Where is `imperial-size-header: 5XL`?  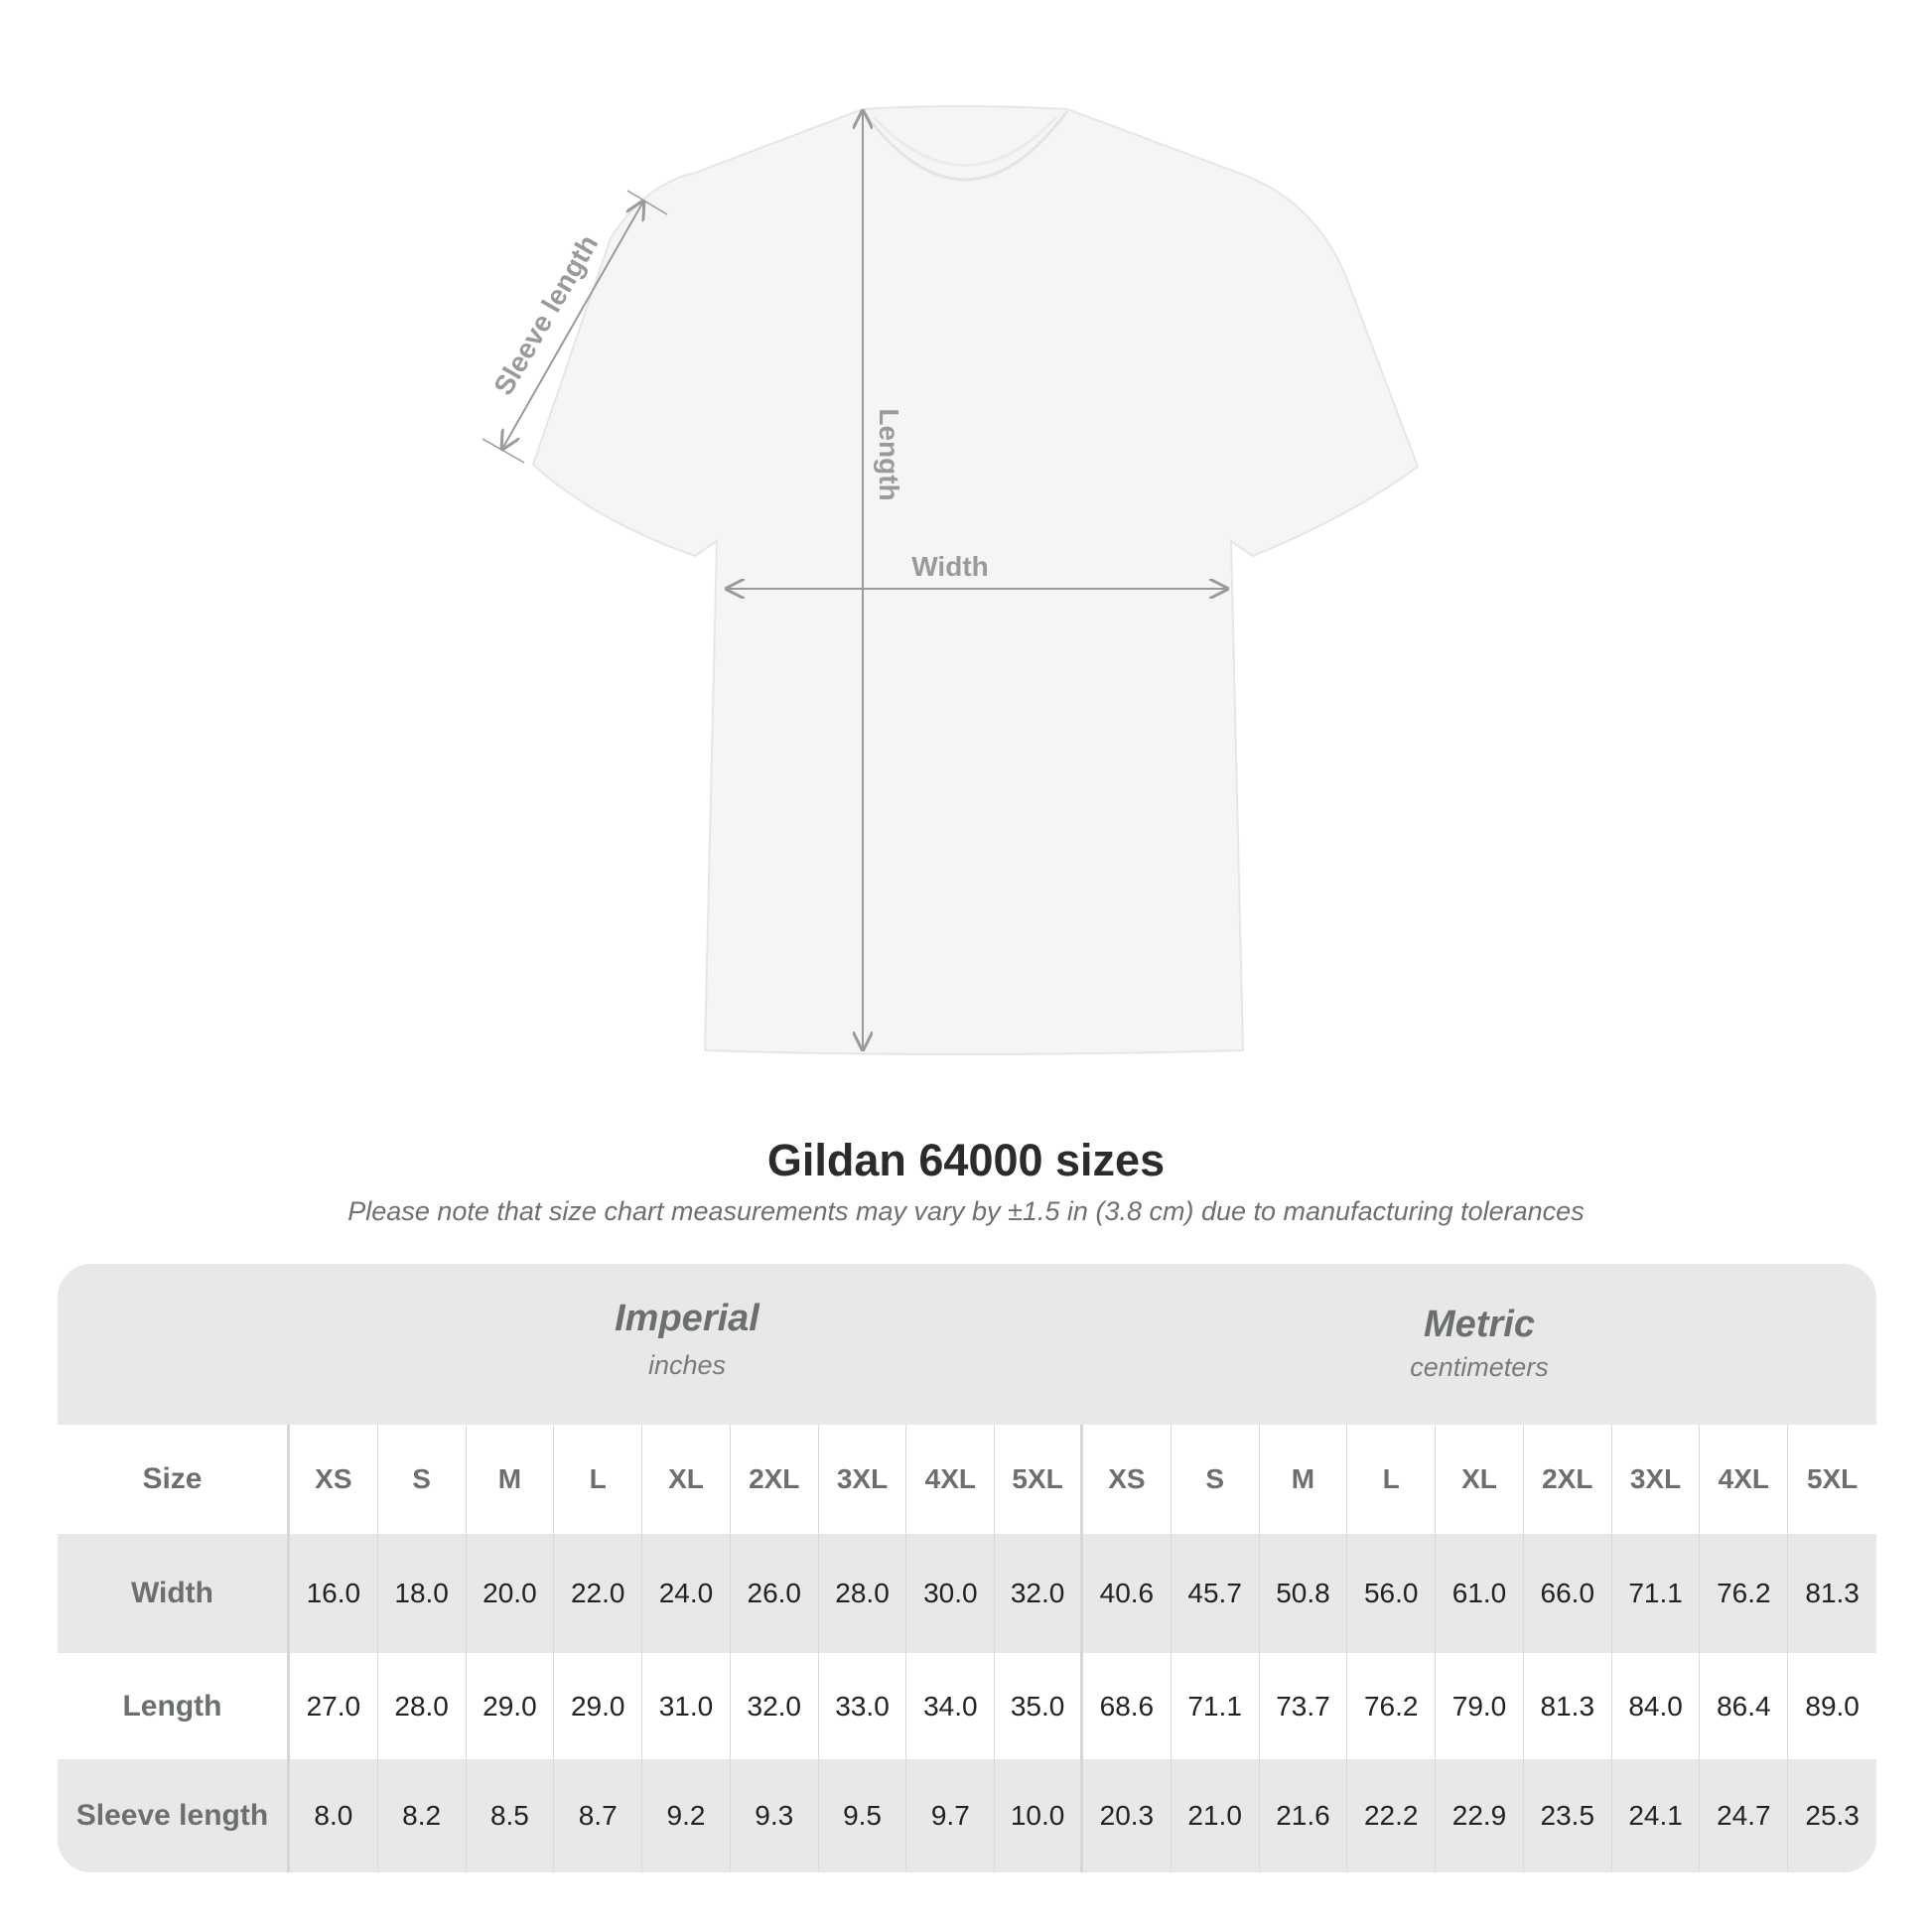 imperial-size-header: 5XL is located at coordinates (1039, 1480).